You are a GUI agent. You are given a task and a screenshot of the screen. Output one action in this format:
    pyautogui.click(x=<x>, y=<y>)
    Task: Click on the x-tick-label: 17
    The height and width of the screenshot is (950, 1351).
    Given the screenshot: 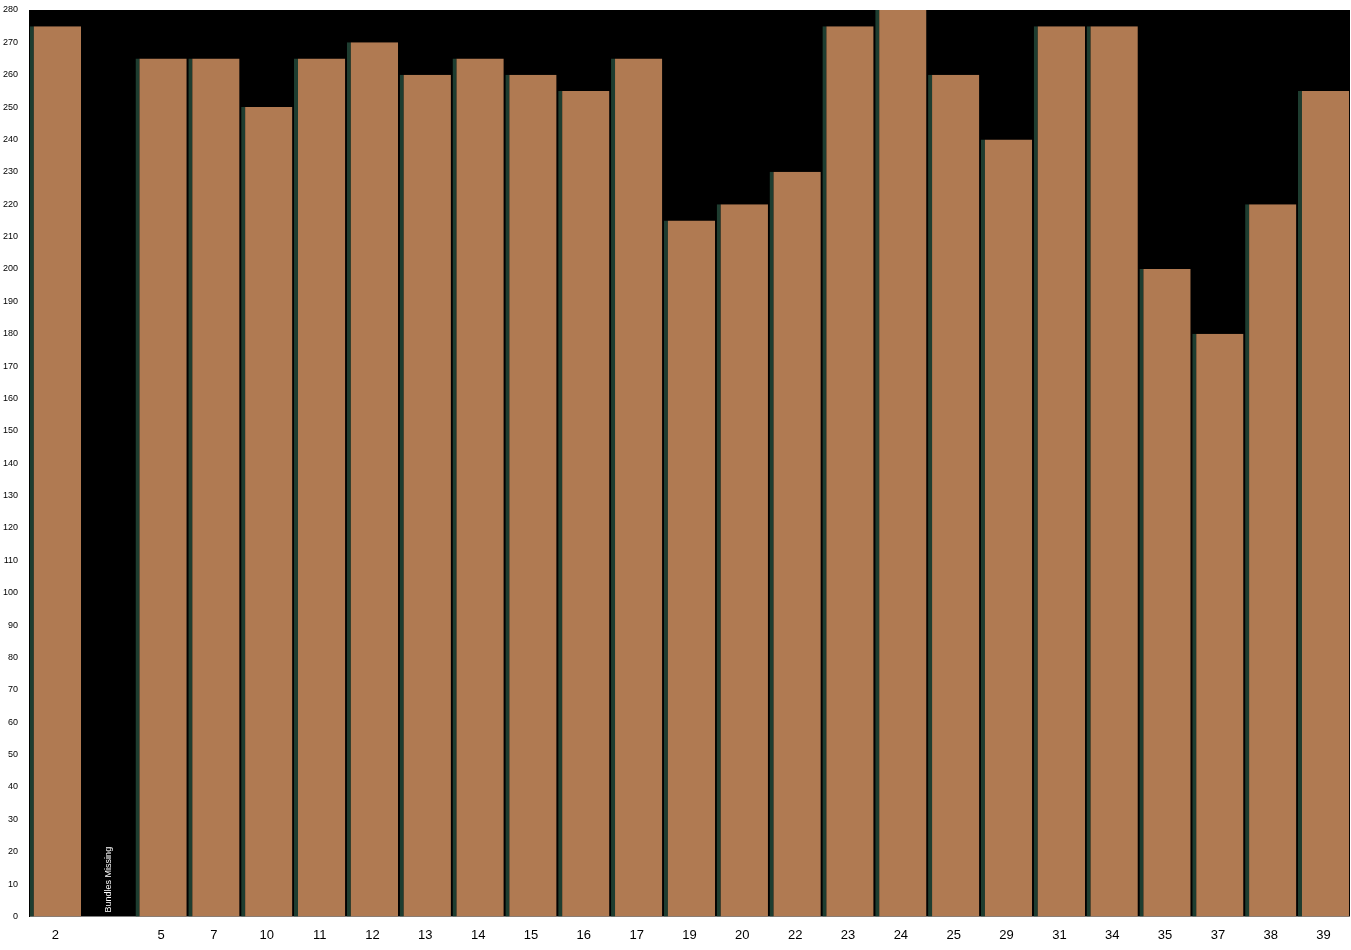 What is the action you would take?
    pyautogui.click(x=636, y=934)
    